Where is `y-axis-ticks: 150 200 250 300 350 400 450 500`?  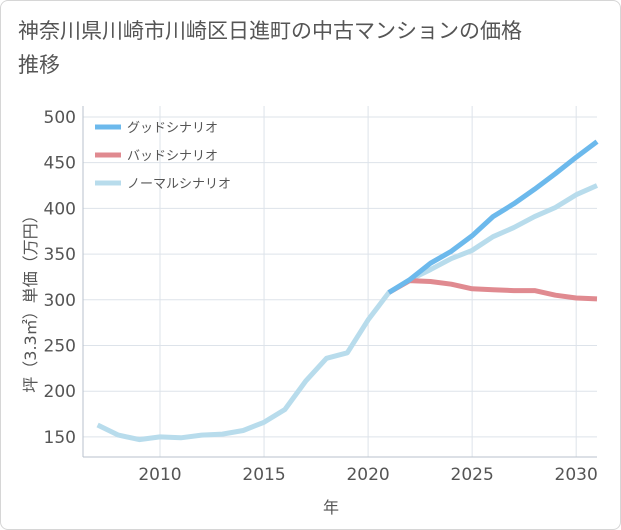
y-axis-ticks: 150 200 250 300 350 400 450 500 is located at coordinates (60, 278).